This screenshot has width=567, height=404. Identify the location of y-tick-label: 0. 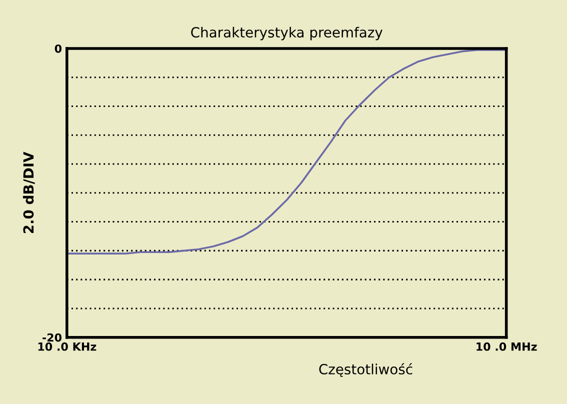
(58, 48).